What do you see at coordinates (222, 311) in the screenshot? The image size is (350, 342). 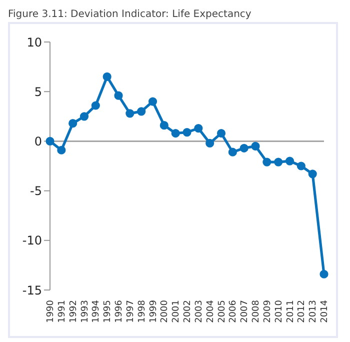 I see `x-tick-label: 2005` at bounding box center [222, 311].